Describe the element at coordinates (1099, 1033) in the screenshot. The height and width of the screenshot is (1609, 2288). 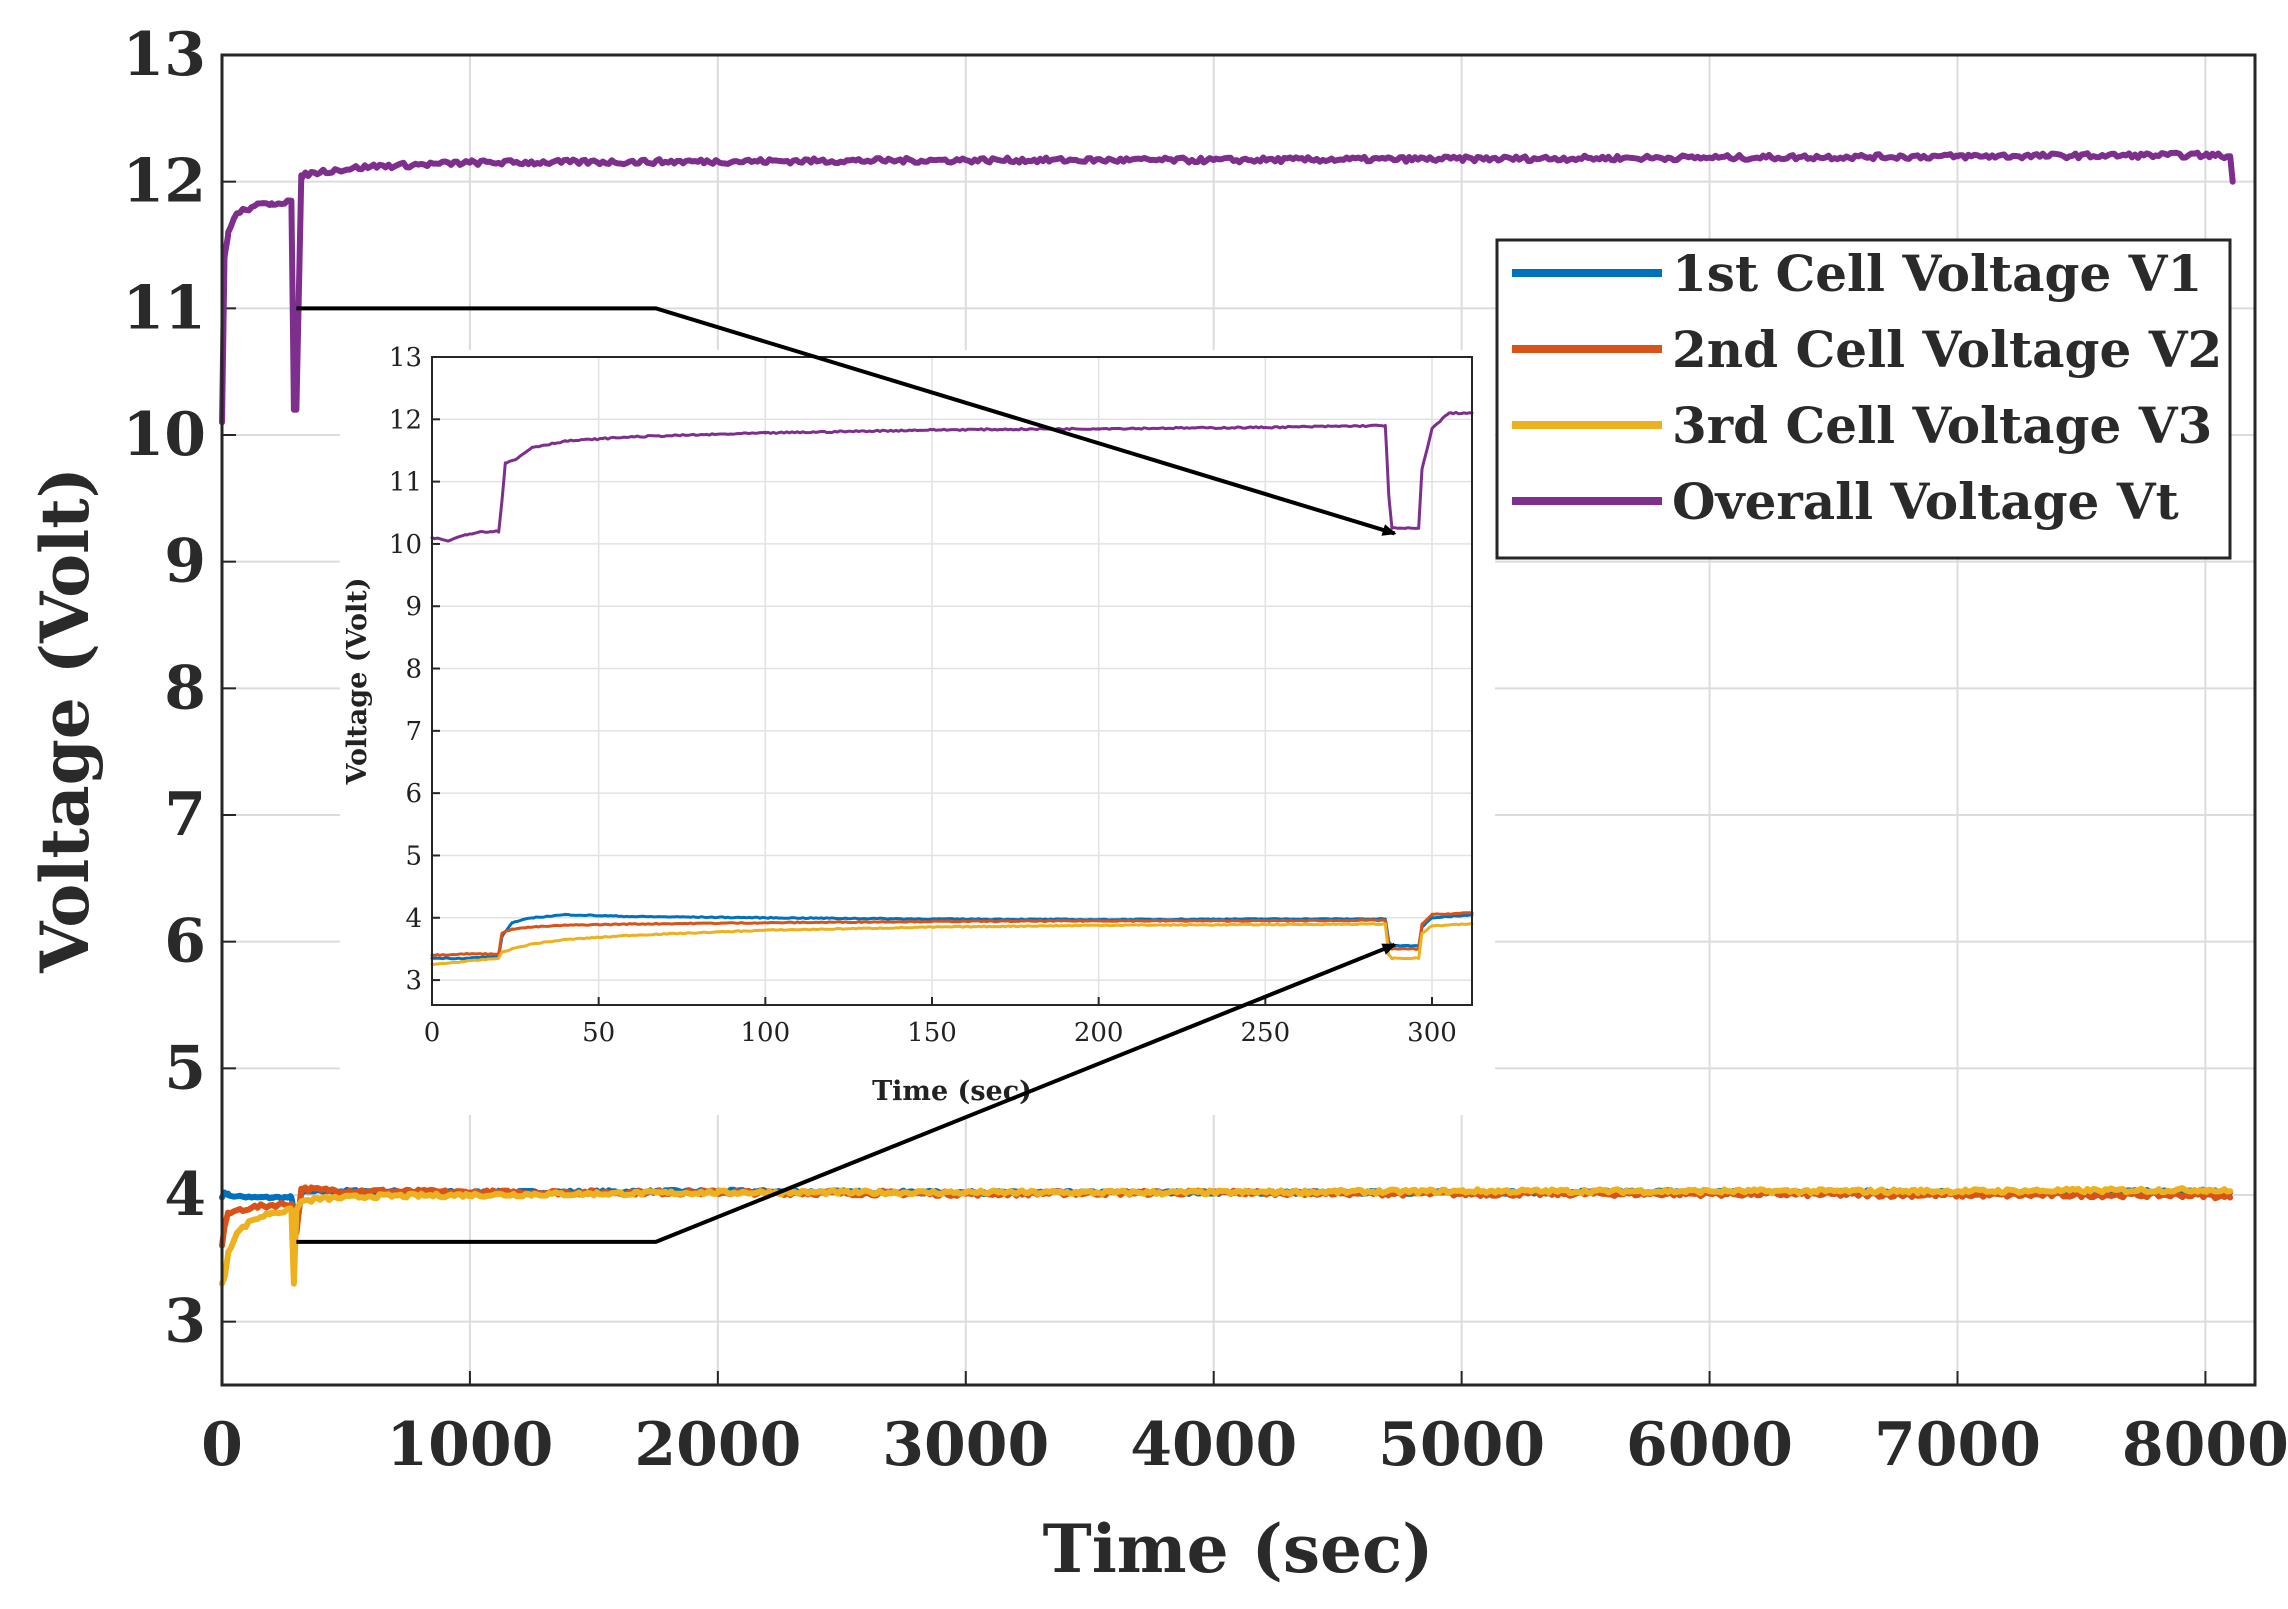
I see `inset-x-tick-label: 200` at that location.